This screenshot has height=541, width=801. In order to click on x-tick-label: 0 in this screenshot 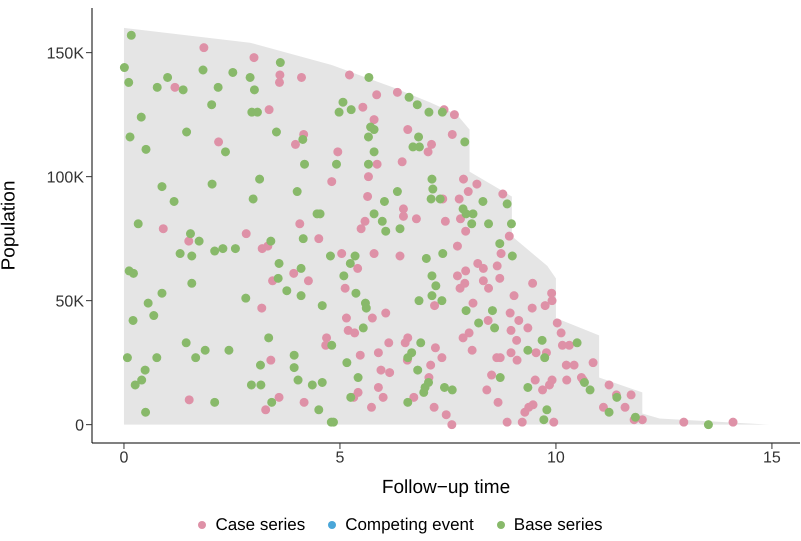, I will do `click(124, 457)`.